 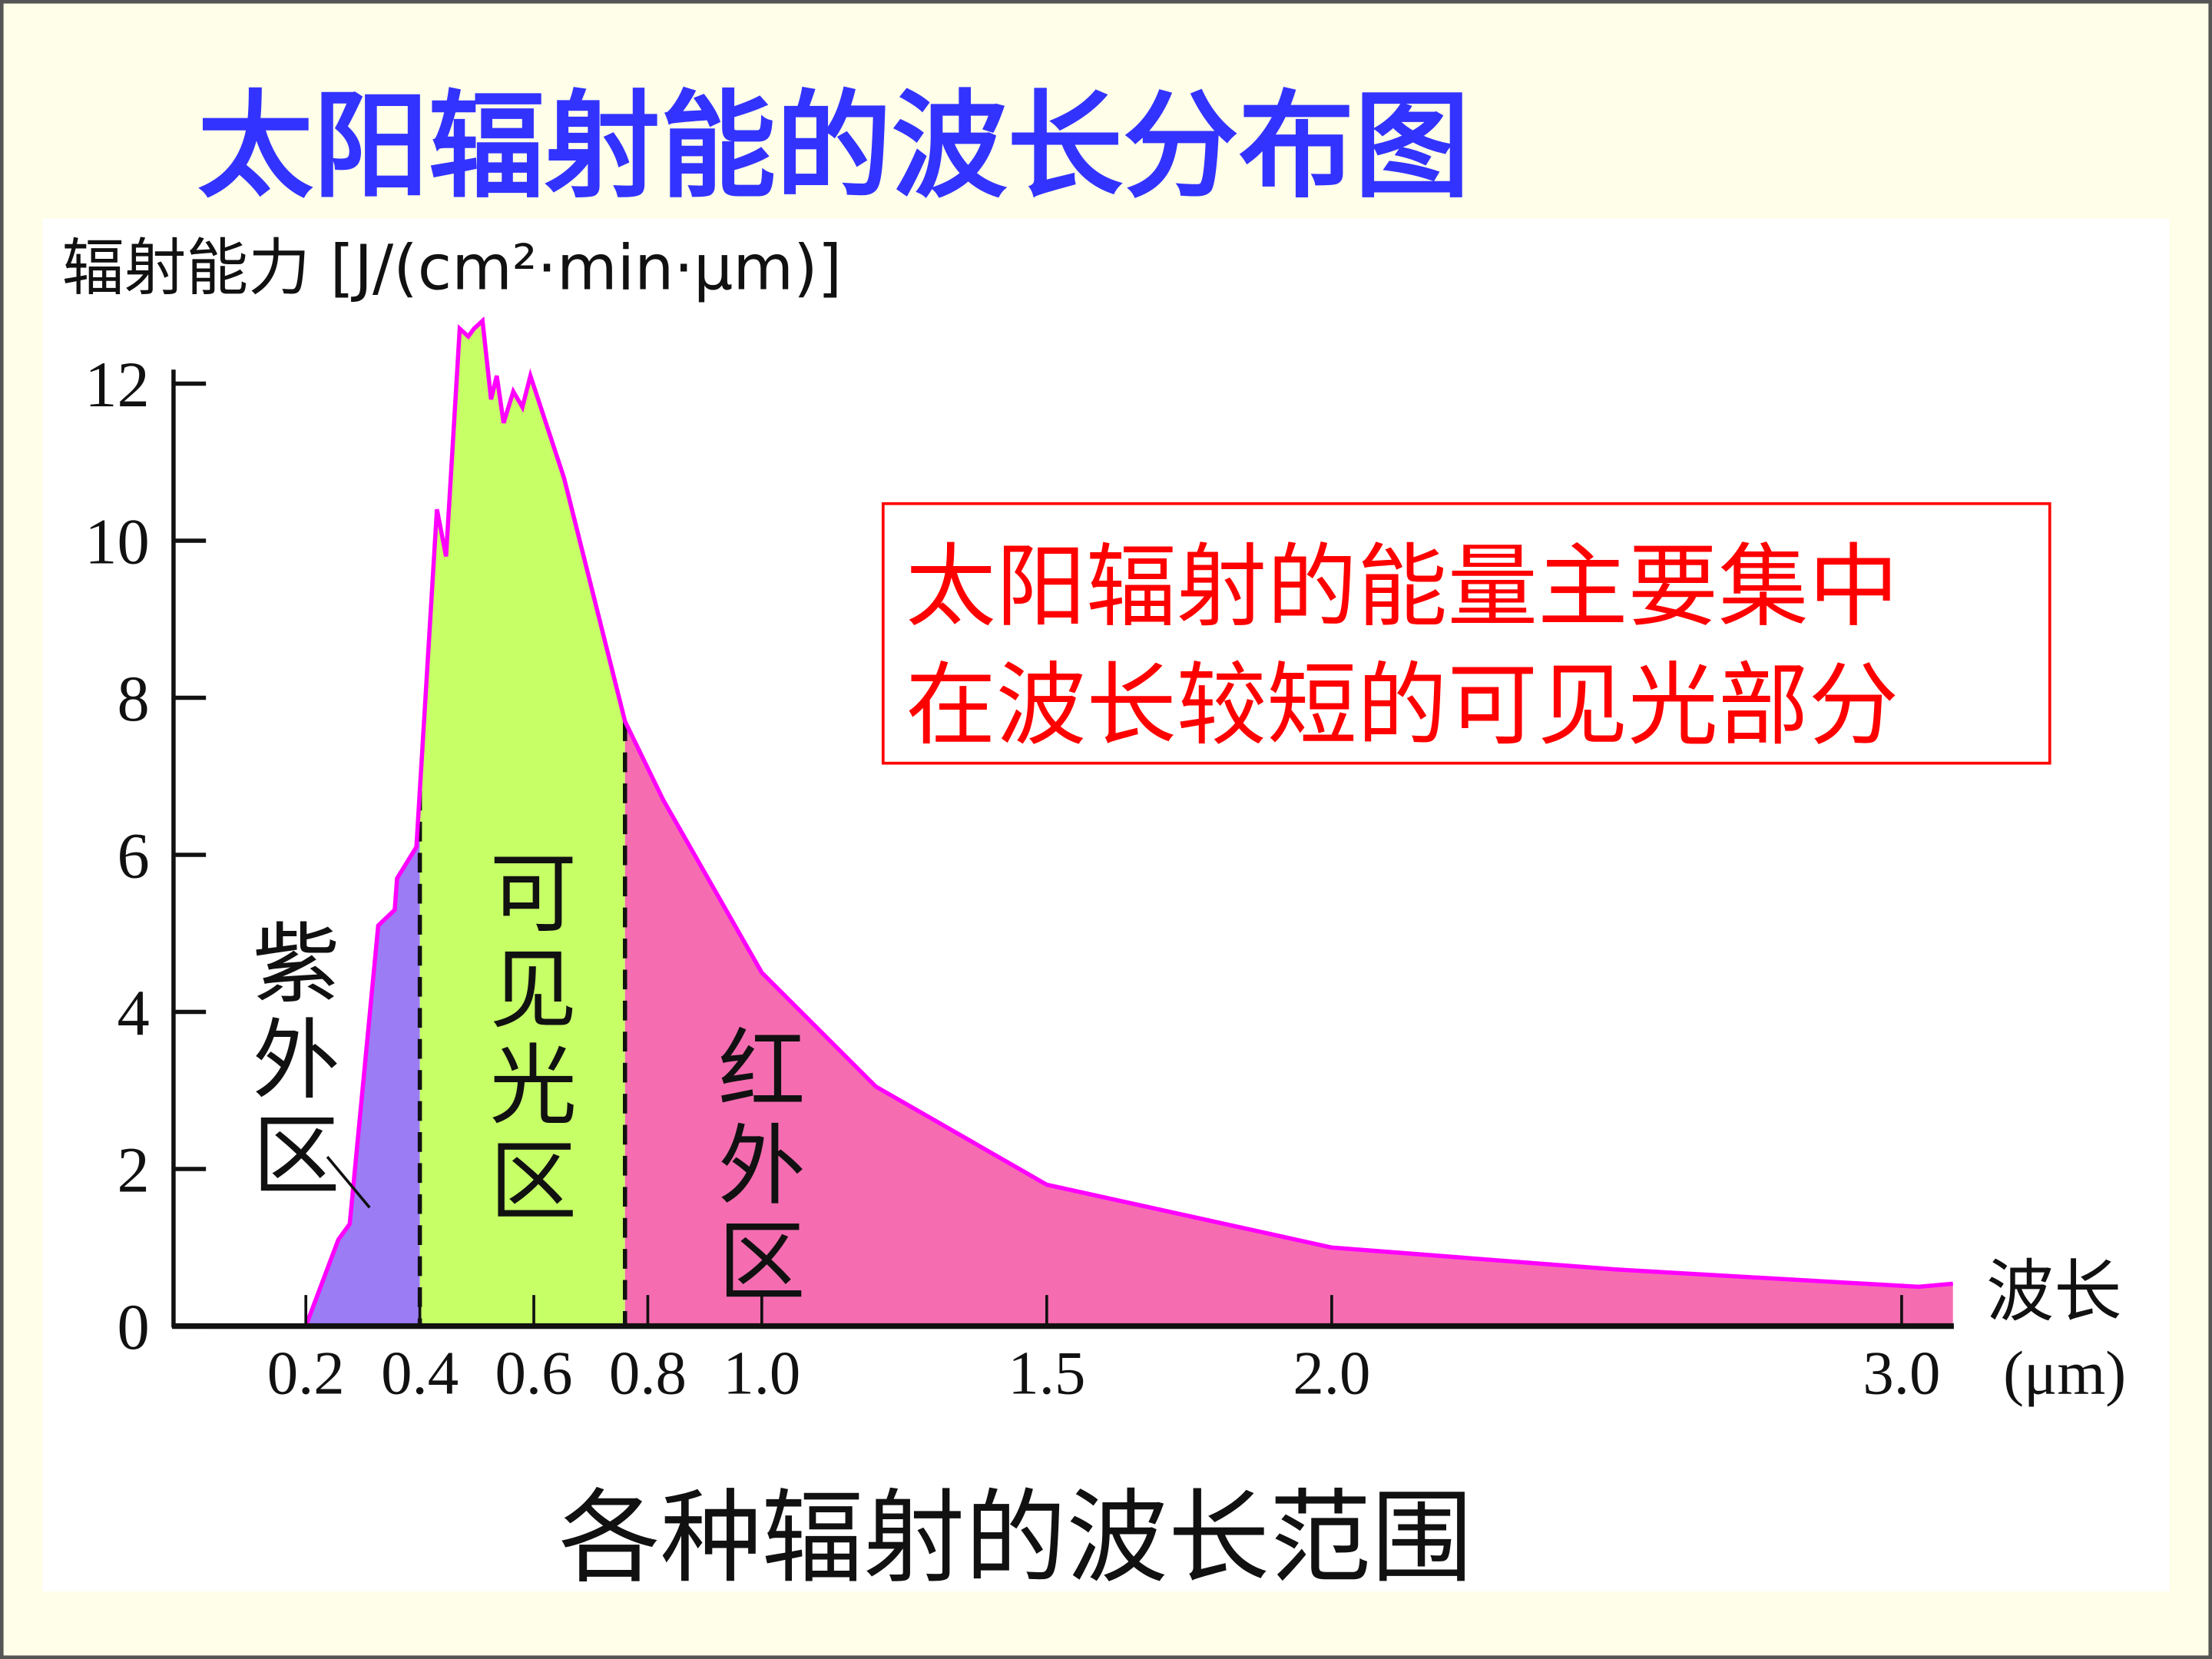 I want to click on region-label-char: 红, so click(x=762, y=1070).